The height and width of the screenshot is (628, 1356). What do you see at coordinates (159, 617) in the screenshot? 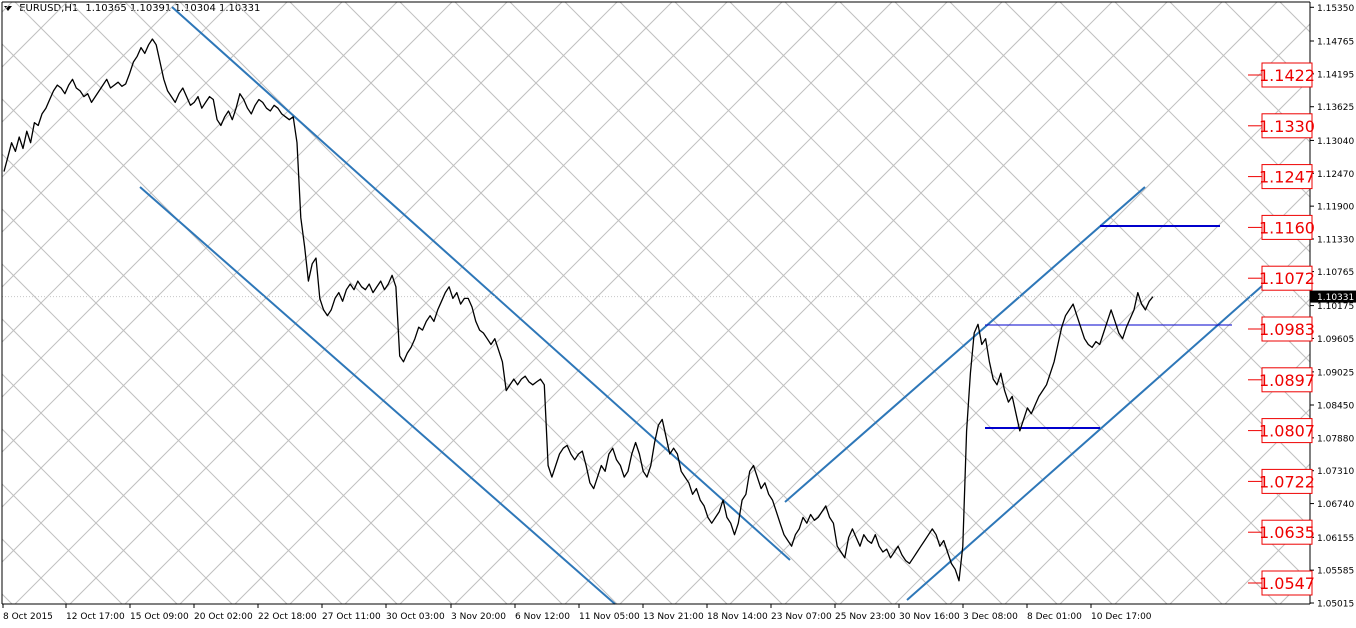
I see `x-tick-label: 15 Oct 09:00` at bounding box center [159, 617].